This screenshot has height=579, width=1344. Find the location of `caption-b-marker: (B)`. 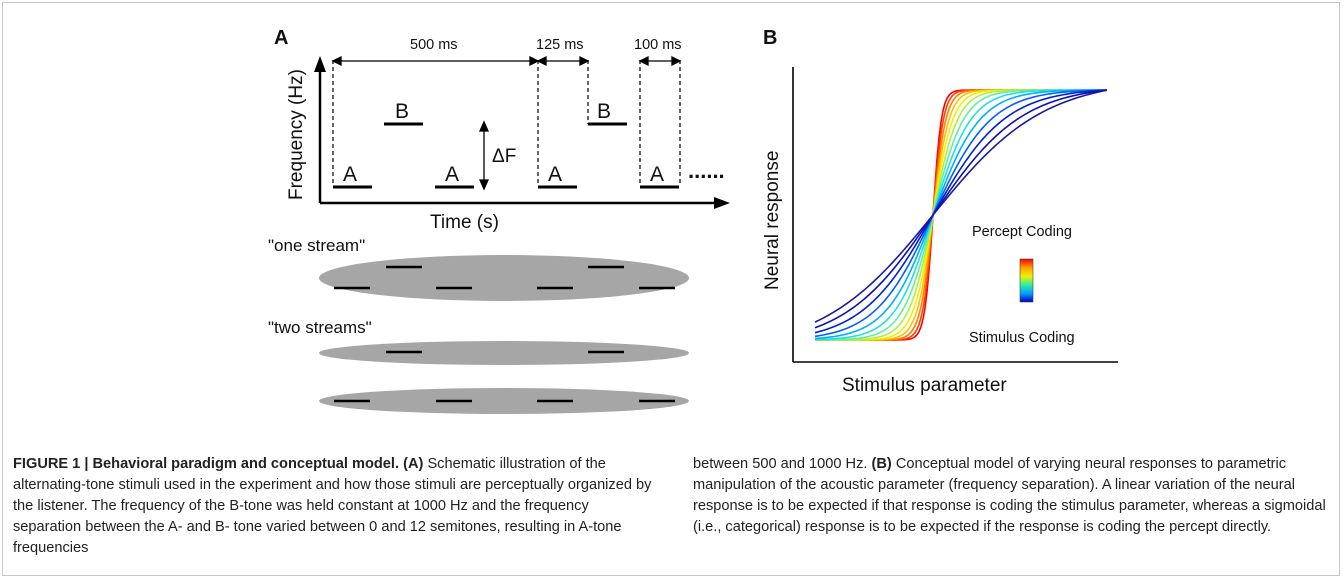

caption-b-marker: (B) is located at coordinates (881, 464).